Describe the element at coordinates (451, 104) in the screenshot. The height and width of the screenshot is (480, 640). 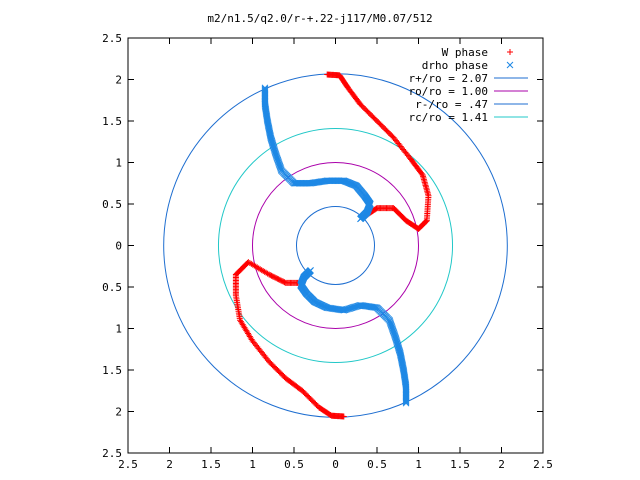
I see `legend-label: r-/ro = .47` at that location.